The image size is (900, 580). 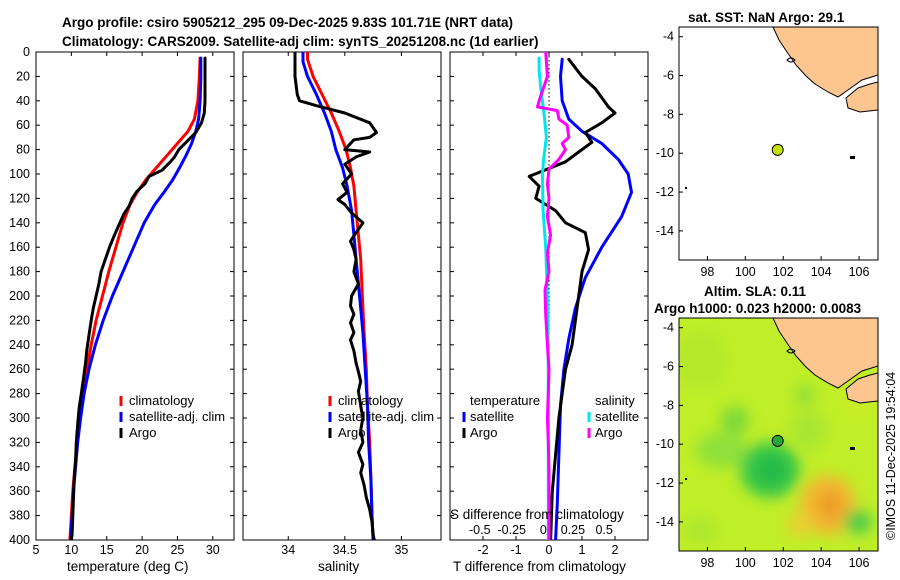 I want to click on depth-tick-label: 140, so click(x=19, y=223).